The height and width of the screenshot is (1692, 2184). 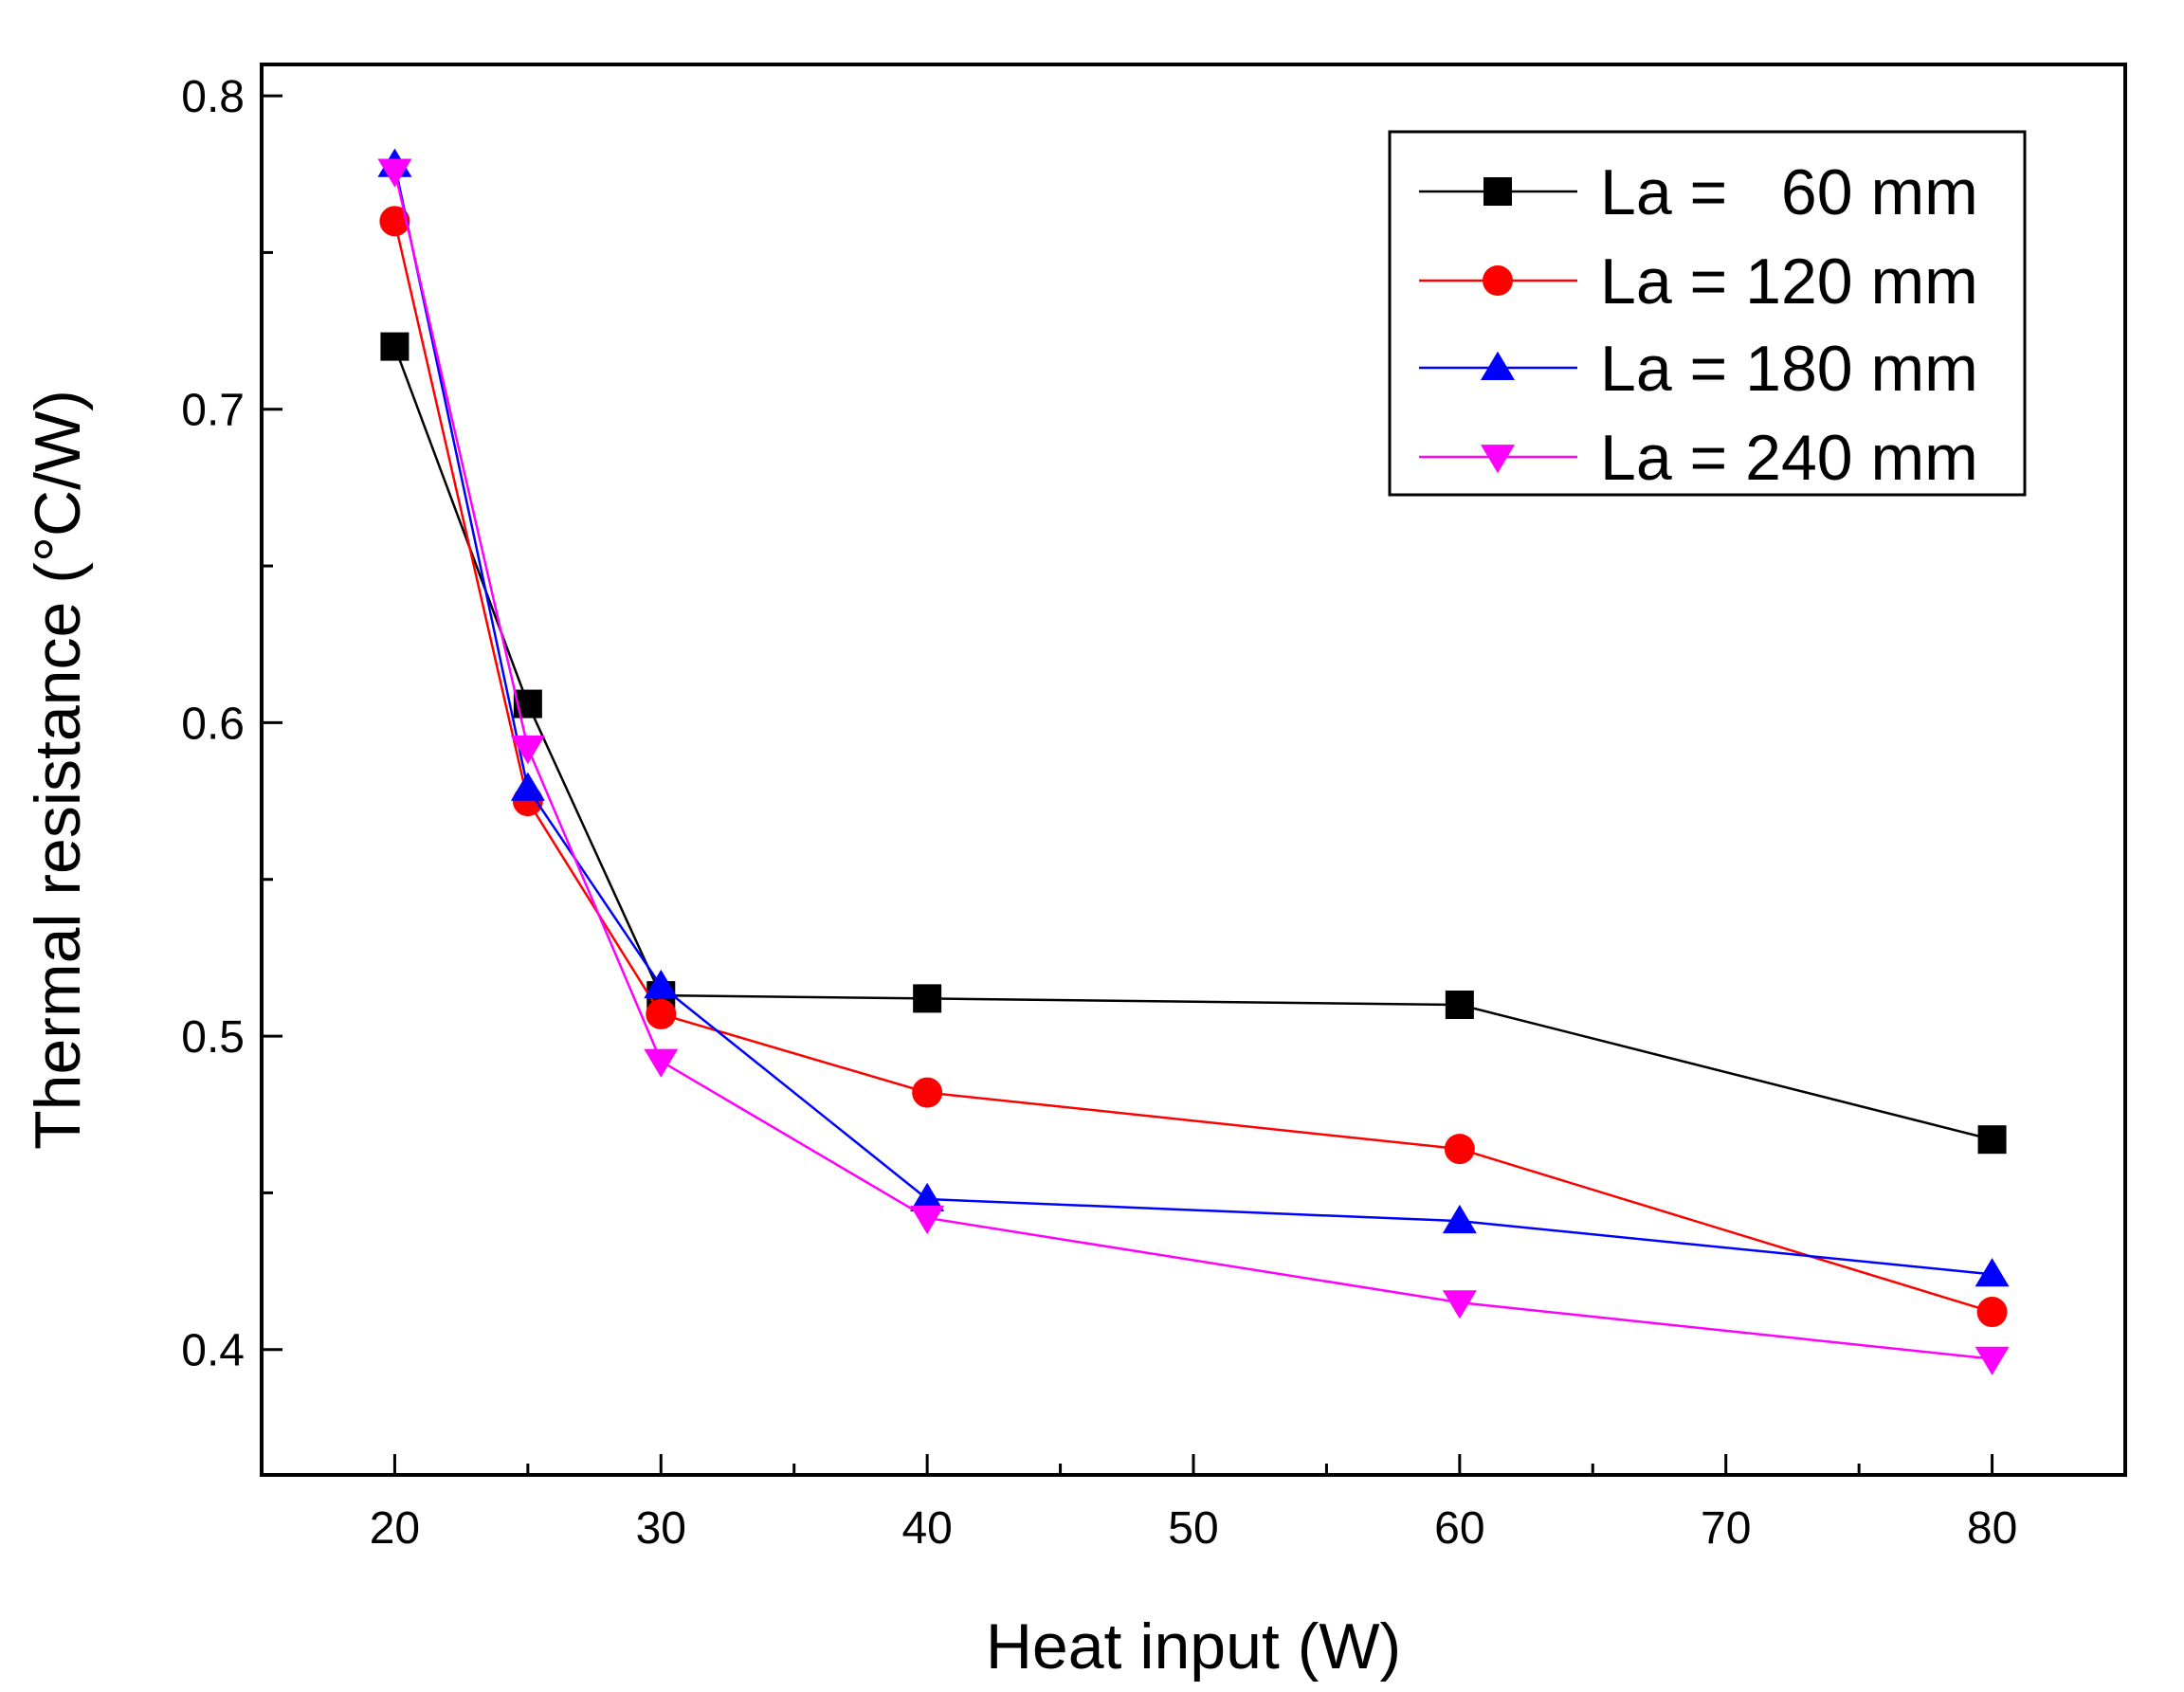 I want to click on legend-entry-2: La = 120 mm, so click(x=1698, y=282).